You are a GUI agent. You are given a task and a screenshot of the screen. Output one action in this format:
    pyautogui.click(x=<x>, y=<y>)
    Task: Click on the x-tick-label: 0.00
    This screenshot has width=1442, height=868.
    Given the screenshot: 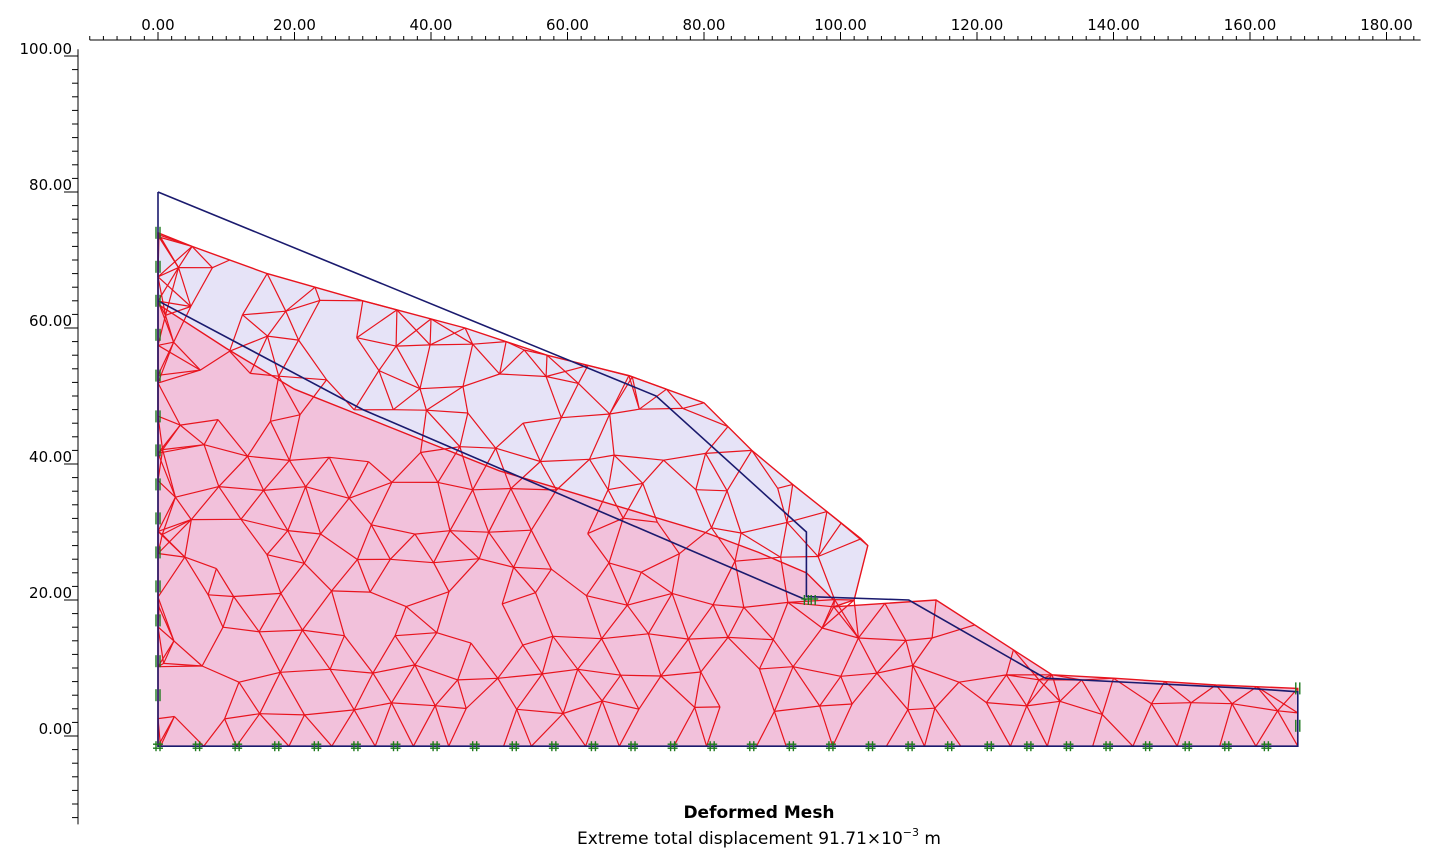 What is the action you would take?
    pyautogui.click(x=157, y=25)
    